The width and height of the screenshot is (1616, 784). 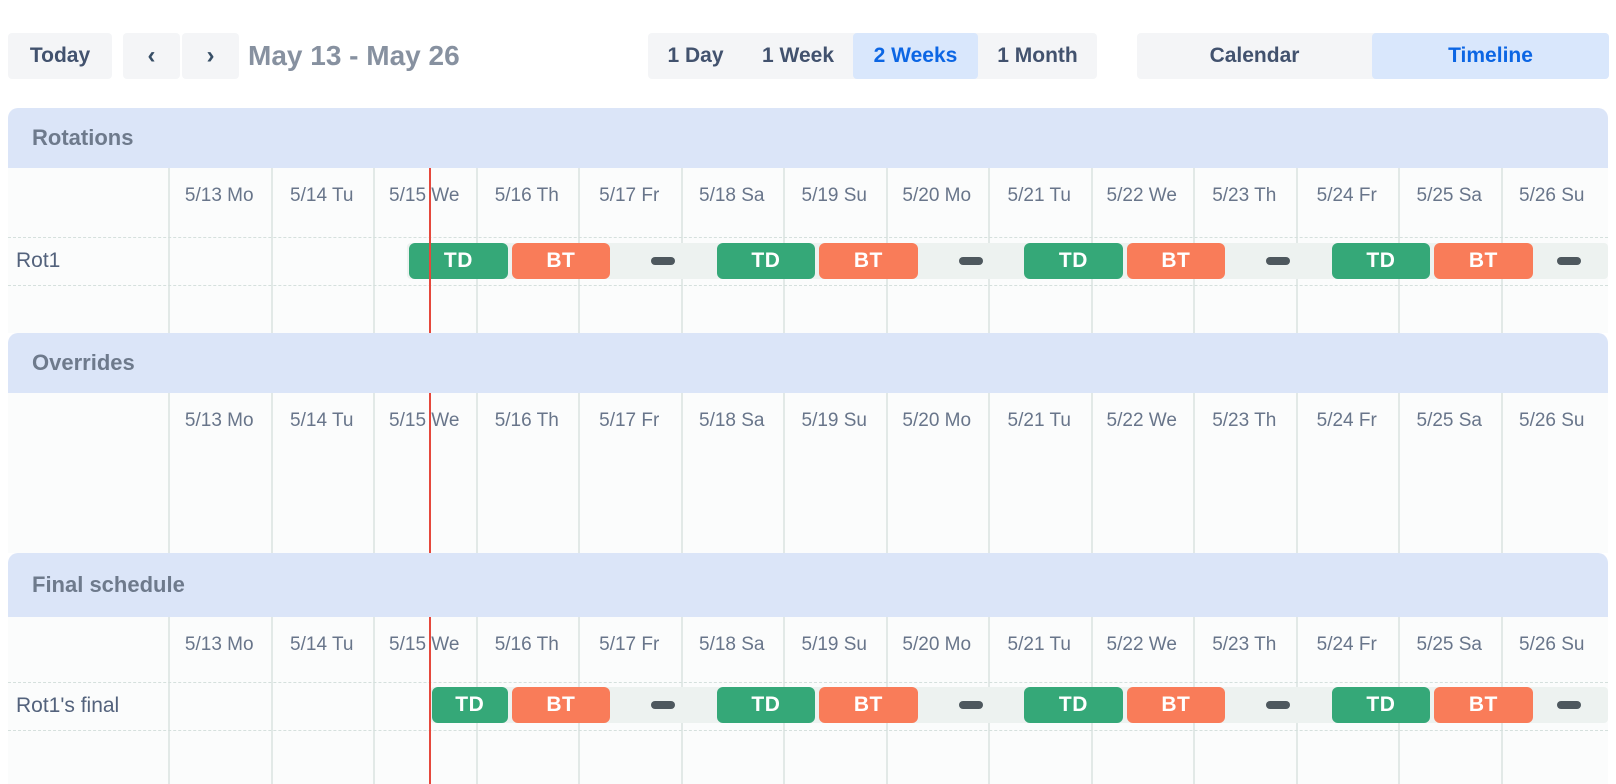 I want to click on section-header-final-schedule: Final schedule, so click(x=808, y=585).